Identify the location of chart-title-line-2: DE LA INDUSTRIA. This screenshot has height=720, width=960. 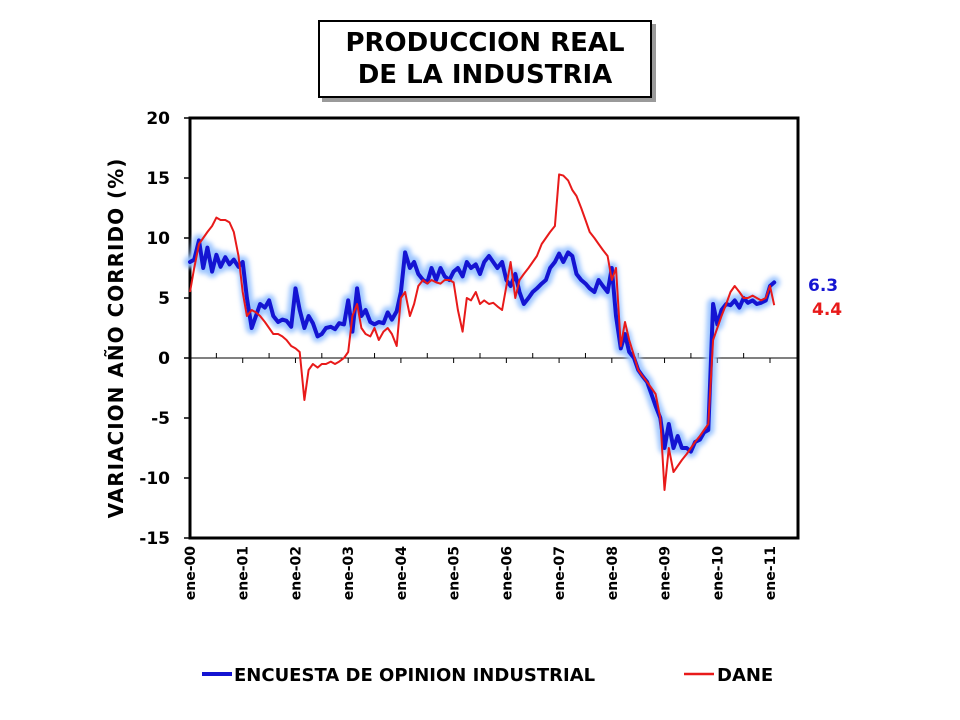
(485, 75).